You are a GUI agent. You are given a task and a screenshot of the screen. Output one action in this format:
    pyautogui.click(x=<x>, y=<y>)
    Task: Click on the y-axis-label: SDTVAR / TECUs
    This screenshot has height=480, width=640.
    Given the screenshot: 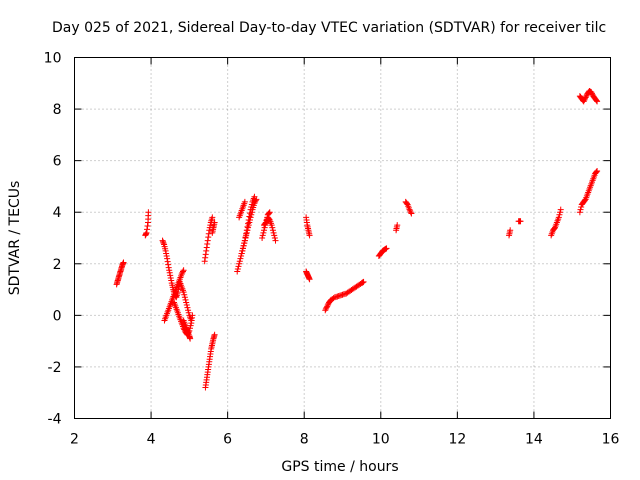 What is the action you would take?
    pyautogui.click(x=15, y=238)
    